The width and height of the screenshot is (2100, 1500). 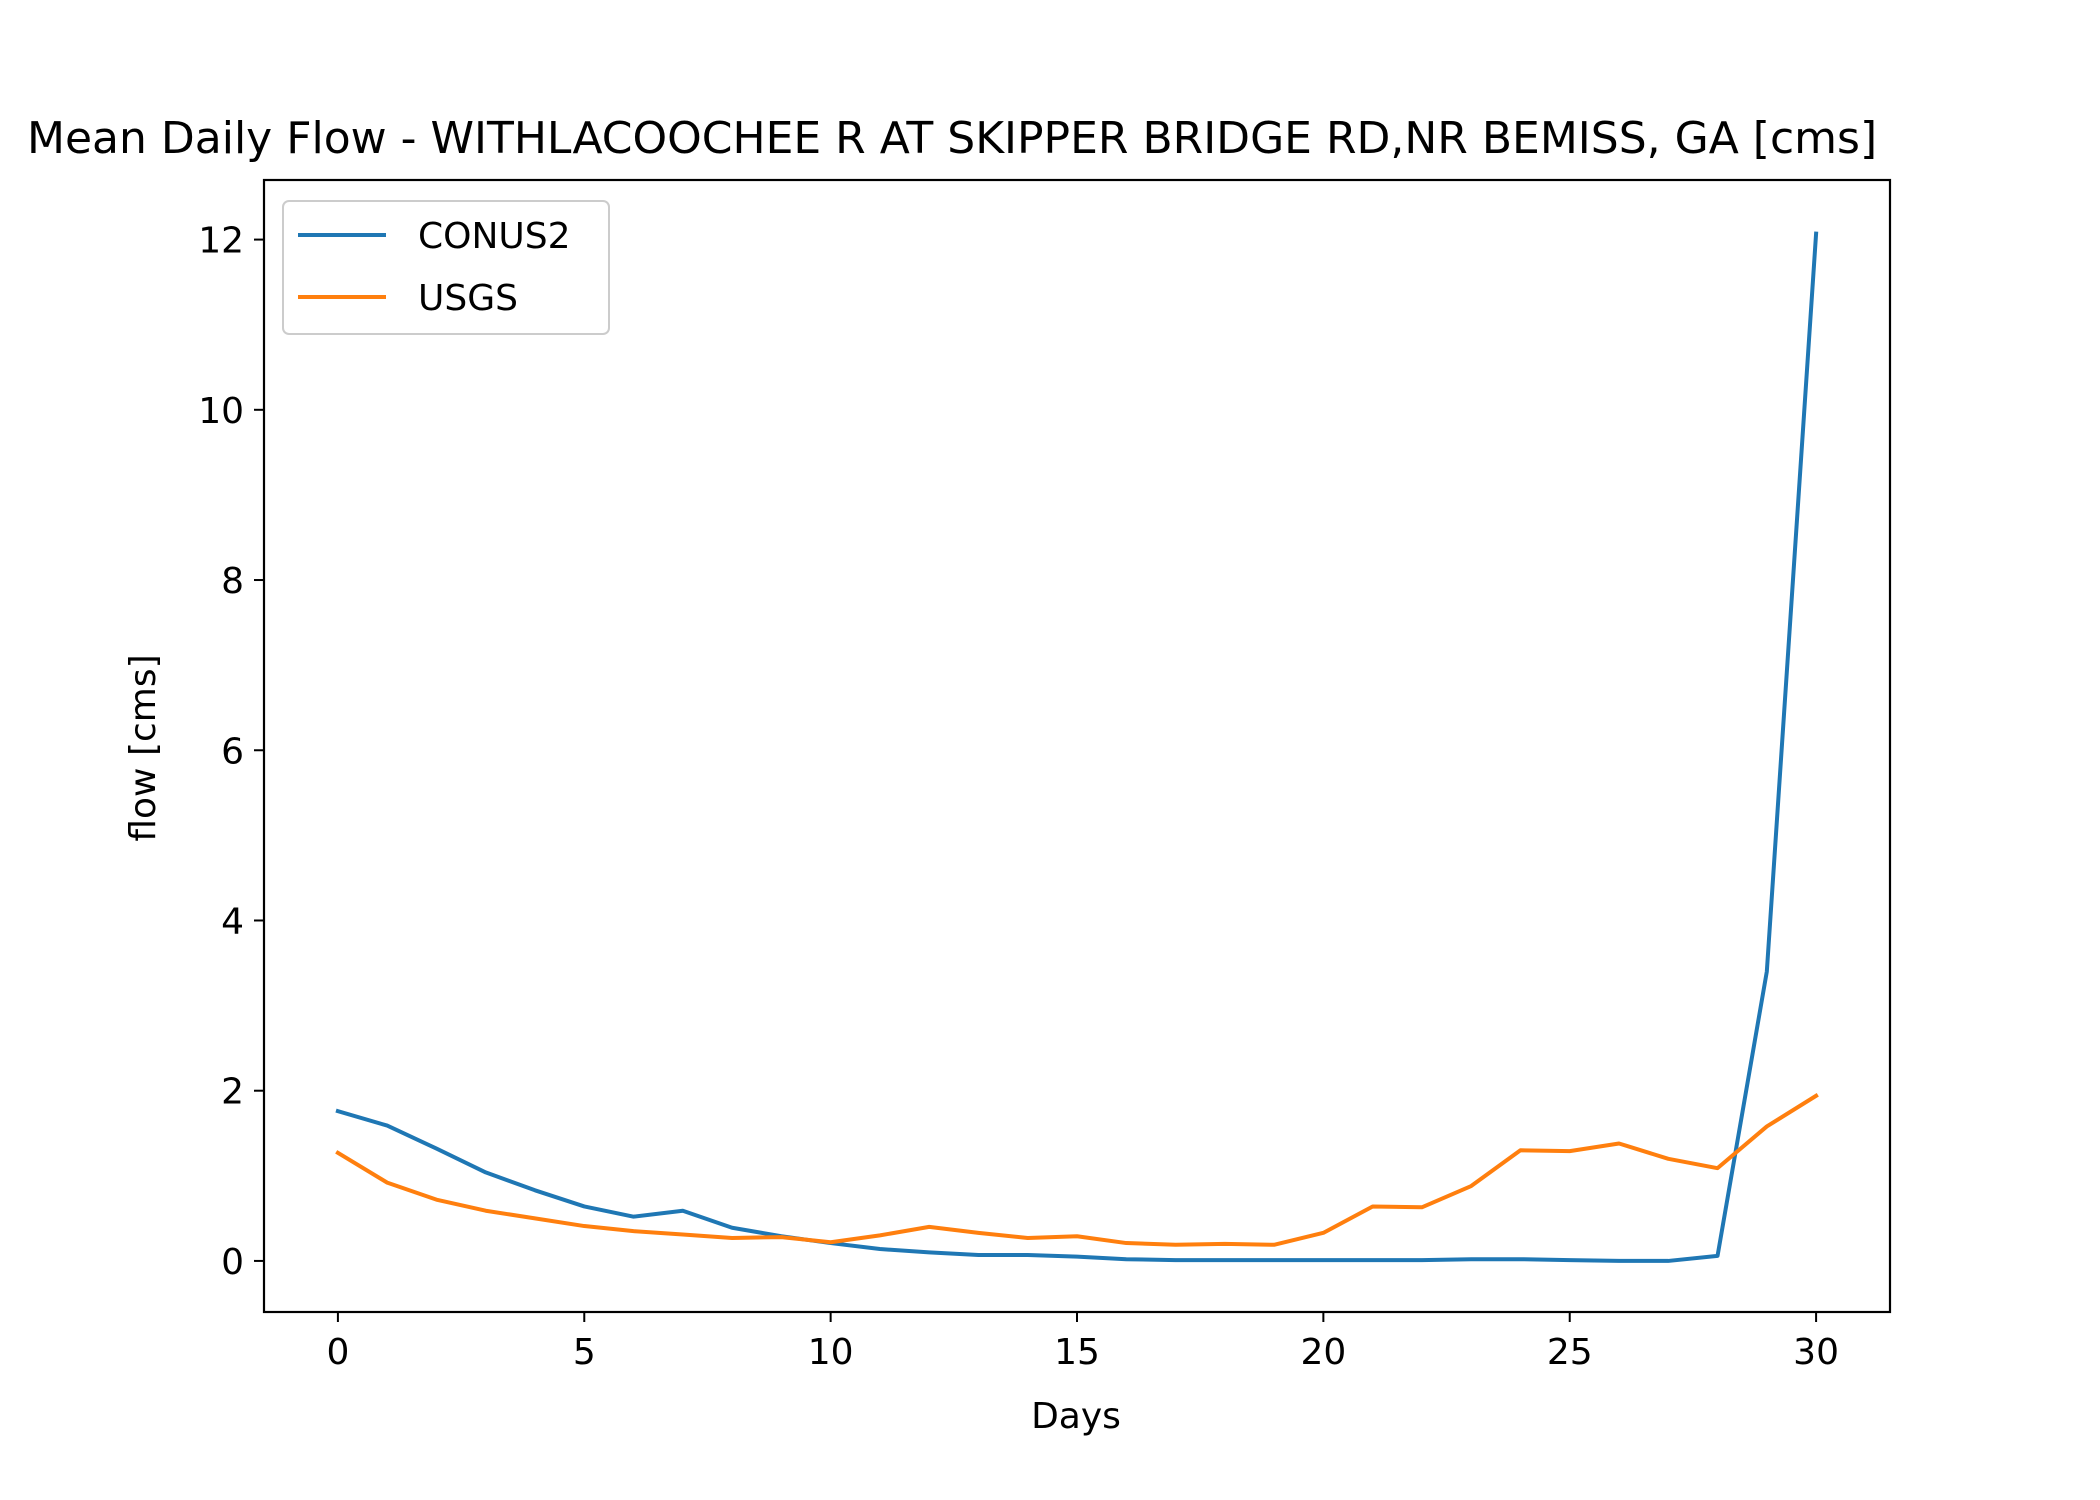 What do you see at coordinates (494, 236) in the screenshot?
I see `legend-label-conus2: CONUS2` at bounding box center [494, 236].